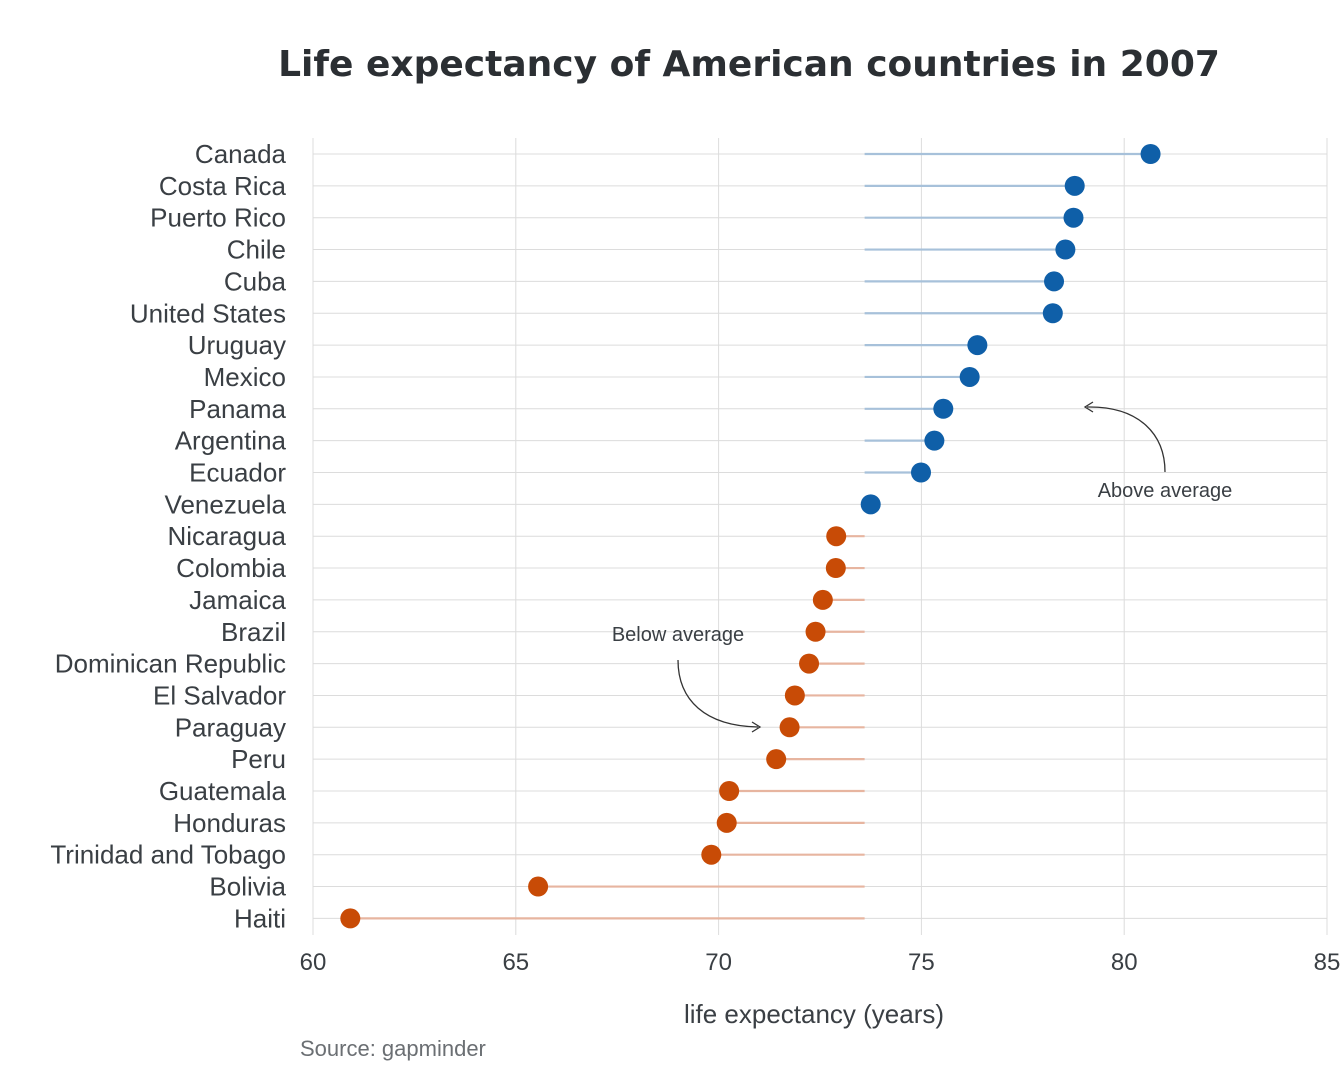 Image resolution: width=1344 pixels, height=1075 pixels. What do you see at coordinates (237, 345) in the screenshot?
I see `category-label: Uruguay` at bounding box center [237, 345].